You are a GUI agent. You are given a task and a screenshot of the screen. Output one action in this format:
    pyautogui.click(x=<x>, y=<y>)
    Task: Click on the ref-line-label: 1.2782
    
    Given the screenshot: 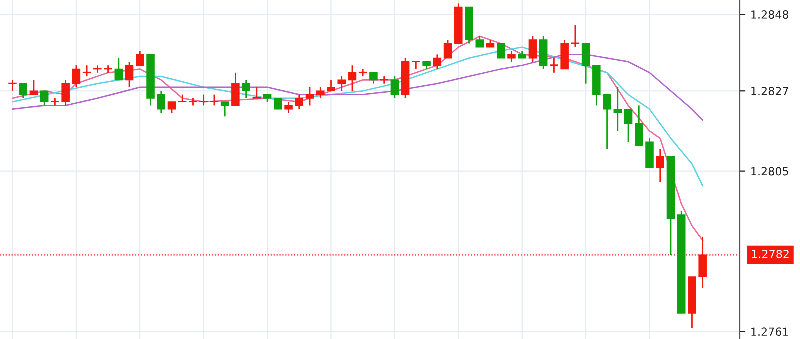 What is the action you would take?
    pyautogui.click(x=770, y=254)
    